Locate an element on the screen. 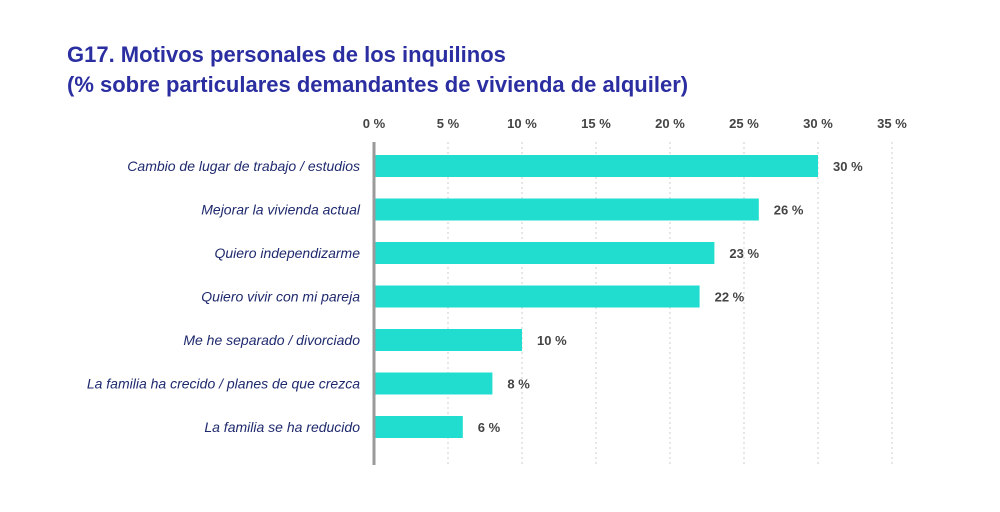 The width and height of the screenshot is (1000, 512). data-label: 6 % is located at coordinates (489, 427).